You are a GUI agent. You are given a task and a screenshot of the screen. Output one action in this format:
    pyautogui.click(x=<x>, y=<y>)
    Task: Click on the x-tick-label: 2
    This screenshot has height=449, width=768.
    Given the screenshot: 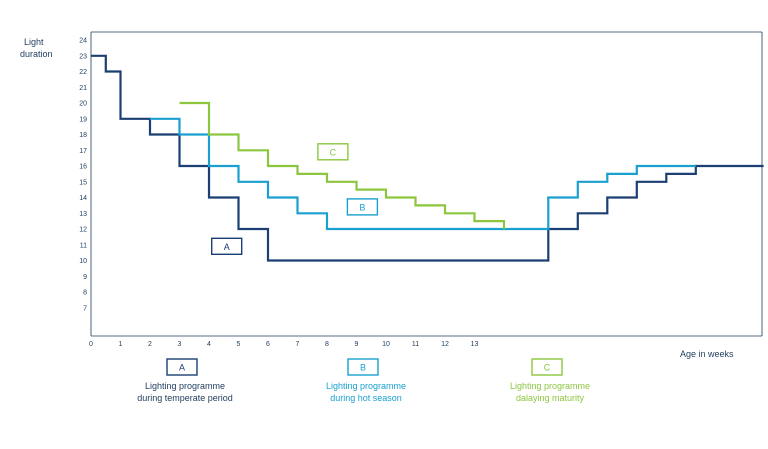 What is the action you would take?
    pyautogui.click(x=150, y=344)
    